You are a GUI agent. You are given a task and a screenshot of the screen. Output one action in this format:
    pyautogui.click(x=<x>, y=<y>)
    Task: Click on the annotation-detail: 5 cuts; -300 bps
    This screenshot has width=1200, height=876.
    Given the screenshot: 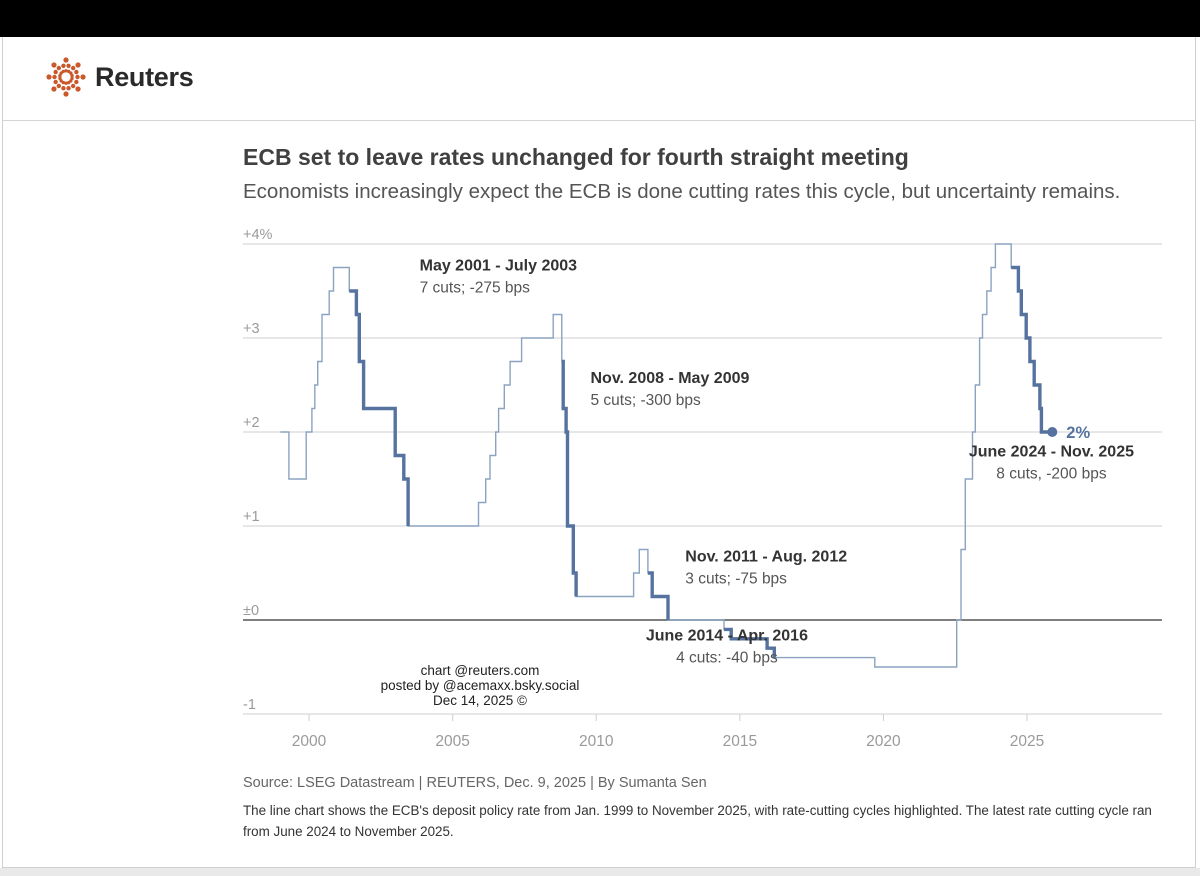 What is the action you would take?
    pyautogui.click(x=645, y=400)
    